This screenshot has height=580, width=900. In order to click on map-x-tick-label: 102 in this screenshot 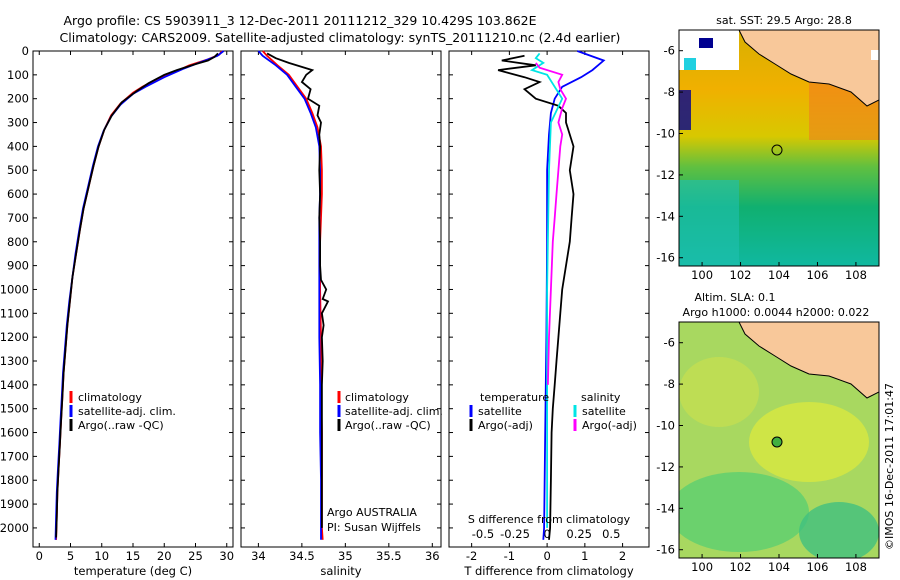, I will do `click(741, 275)`.